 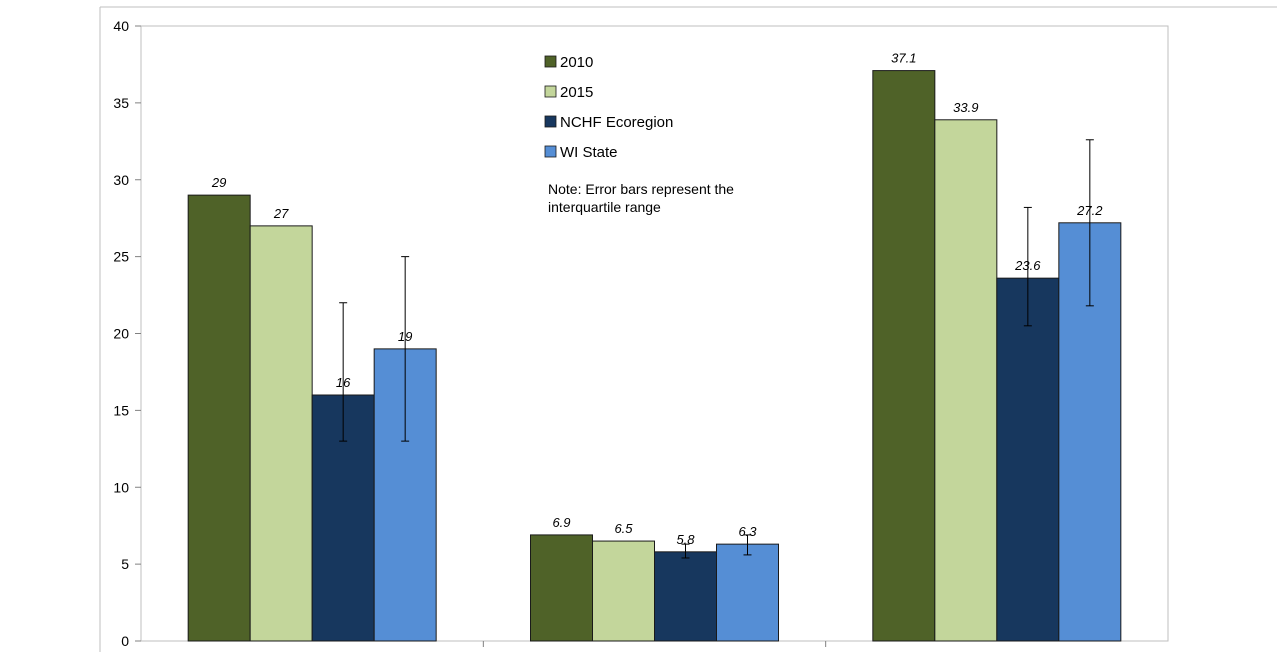 What do you see at coordinates (121, 410) in the screenshot?
I see `y-tick-label: 15` at bounding box center [121, 410].